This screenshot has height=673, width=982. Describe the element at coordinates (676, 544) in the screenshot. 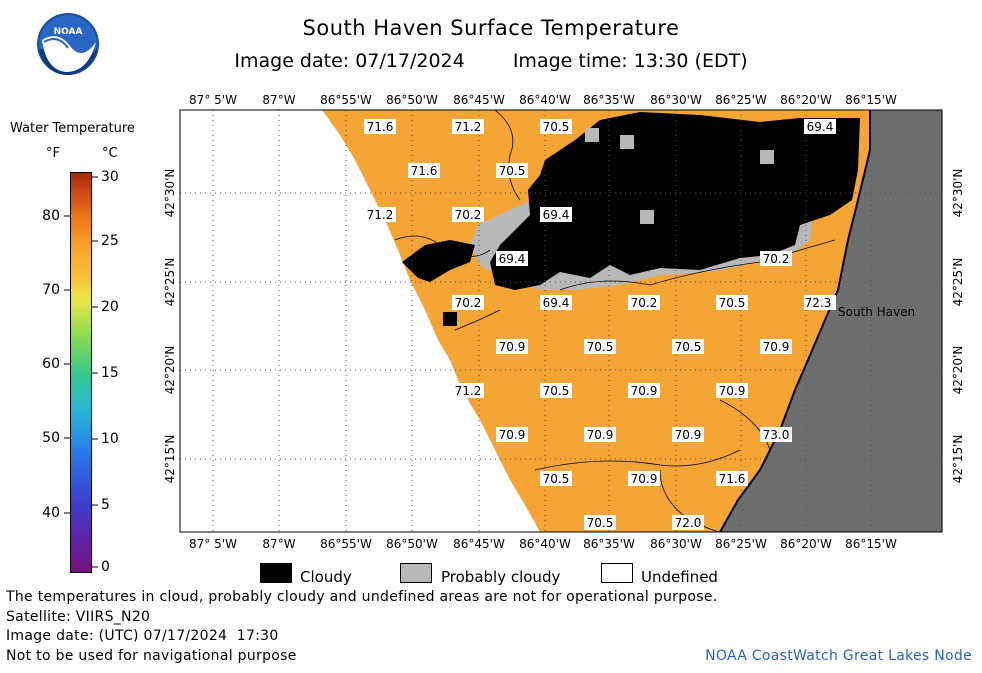

I see `svg-text: 86°30'W` at that location.